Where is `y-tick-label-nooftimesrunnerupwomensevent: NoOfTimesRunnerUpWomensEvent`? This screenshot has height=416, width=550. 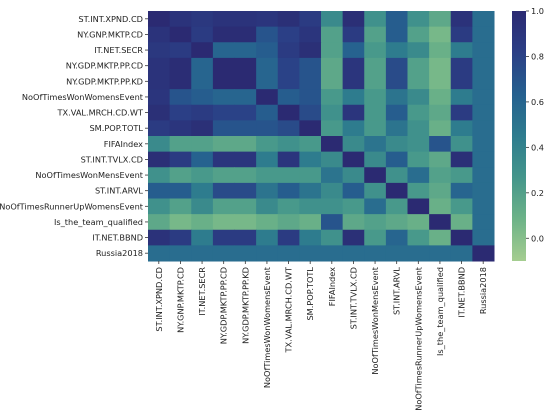 y-tick-label-nooftimesrunnerupwomensevent: NoOfTimesRunnerUpWomensEvent is located at coordinates (72, 206).